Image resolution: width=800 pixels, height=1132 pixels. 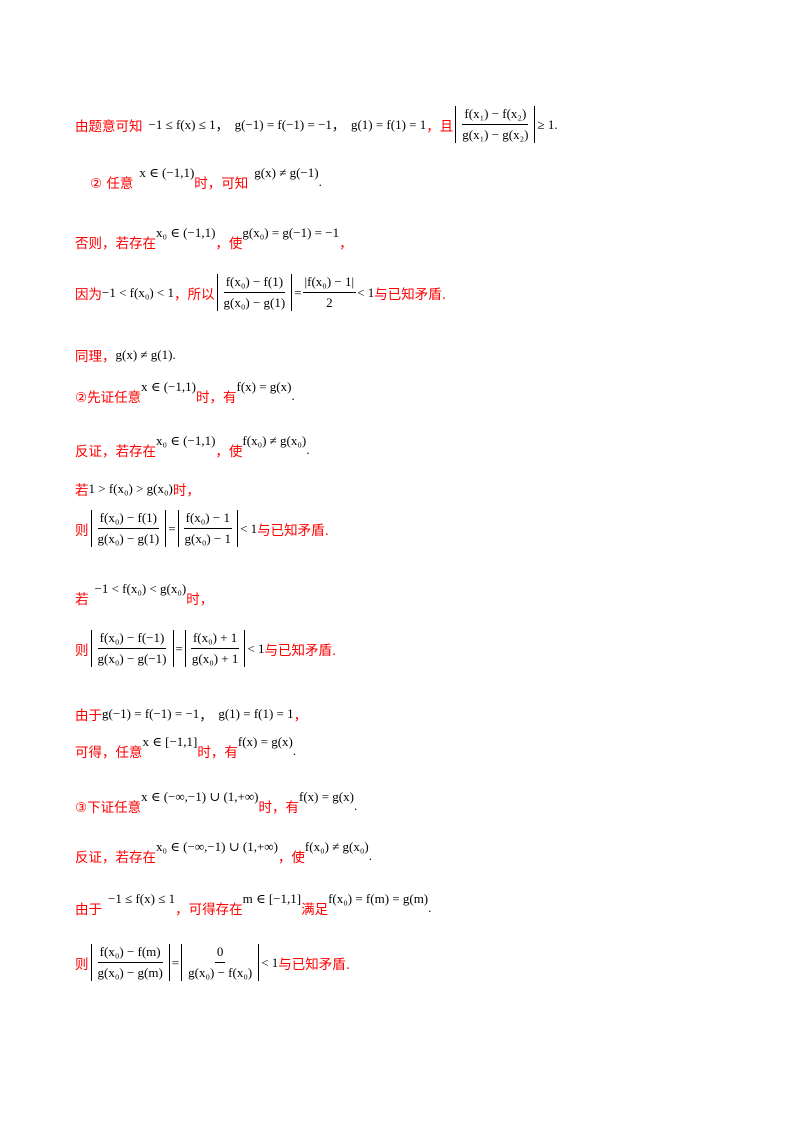 What do you see at coordinates (128, 538) in the screenshot?
I see `denominator: g(x₀) − g(1)` at bounding box center [128, 538].